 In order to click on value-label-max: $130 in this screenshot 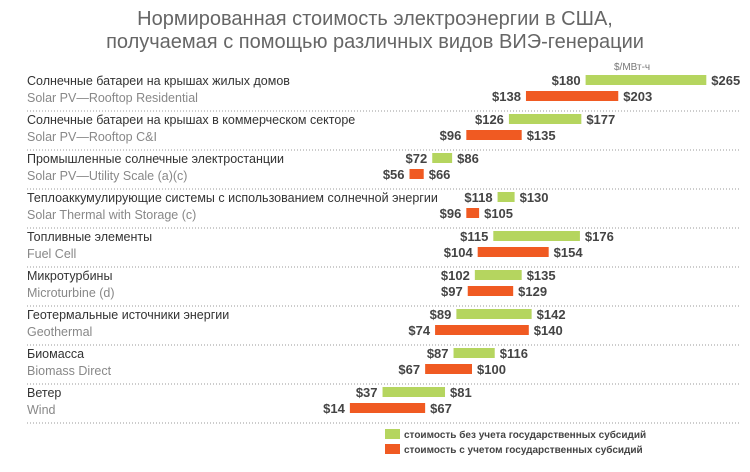, I will do `click(534, 197)`.